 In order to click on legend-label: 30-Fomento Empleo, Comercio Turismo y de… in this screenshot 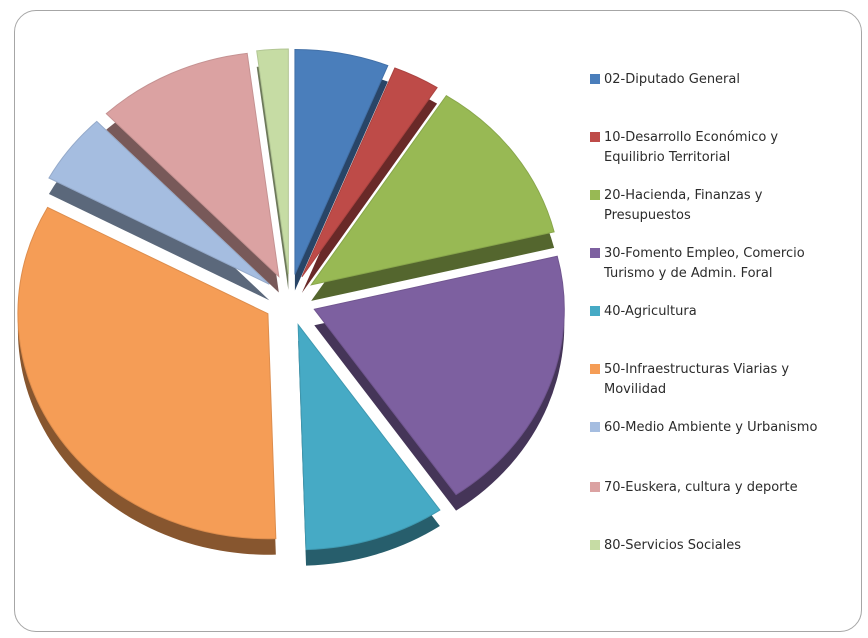, I will do `click(704, 263)`.